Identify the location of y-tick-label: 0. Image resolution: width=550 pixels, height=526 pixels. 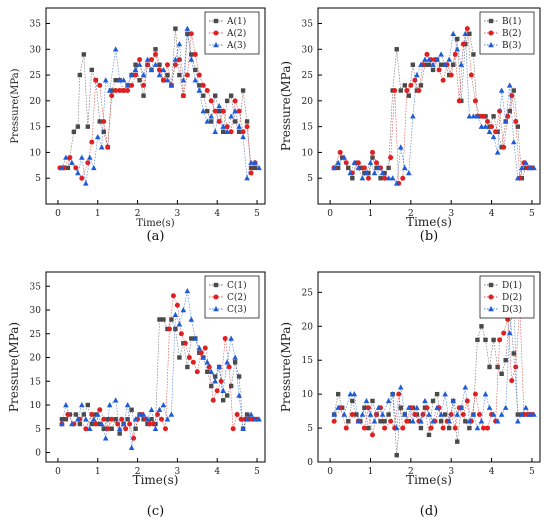
(310, 463).